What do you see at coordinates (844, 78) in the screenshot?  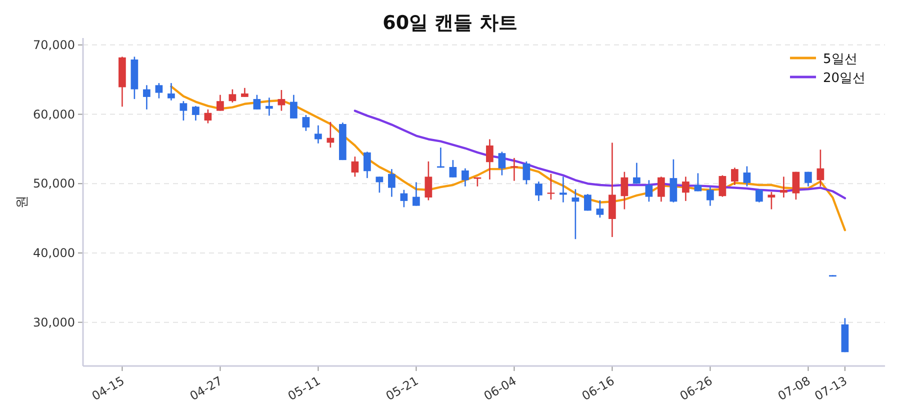 I see `legend-label: 20일선` at bounding box center [844, 78].